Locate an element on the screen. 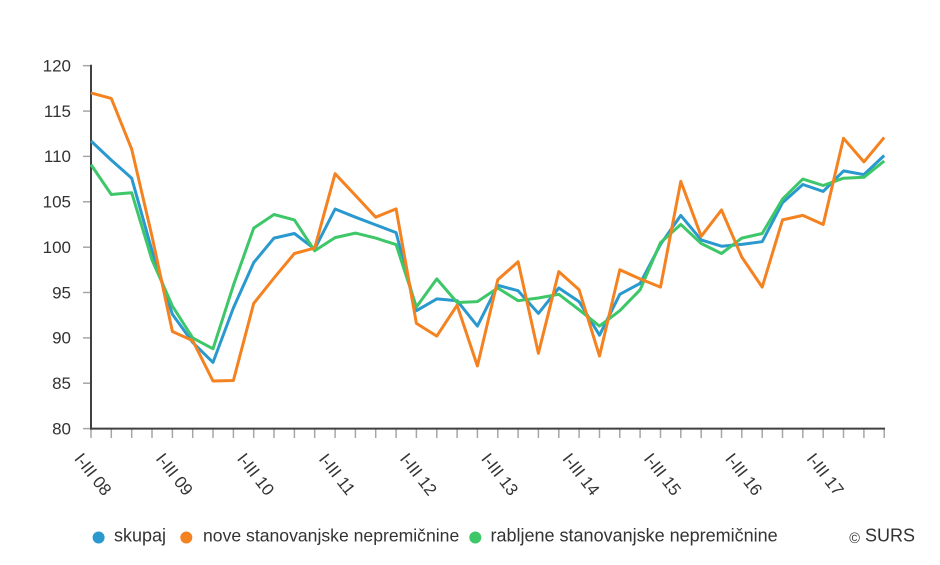 The width and height of the screenshot is (940, 565). svg-text:rabljene stanovanjske nepremič: rabljene stanovanjske nepremičnine is located at coordinates (634, 536).